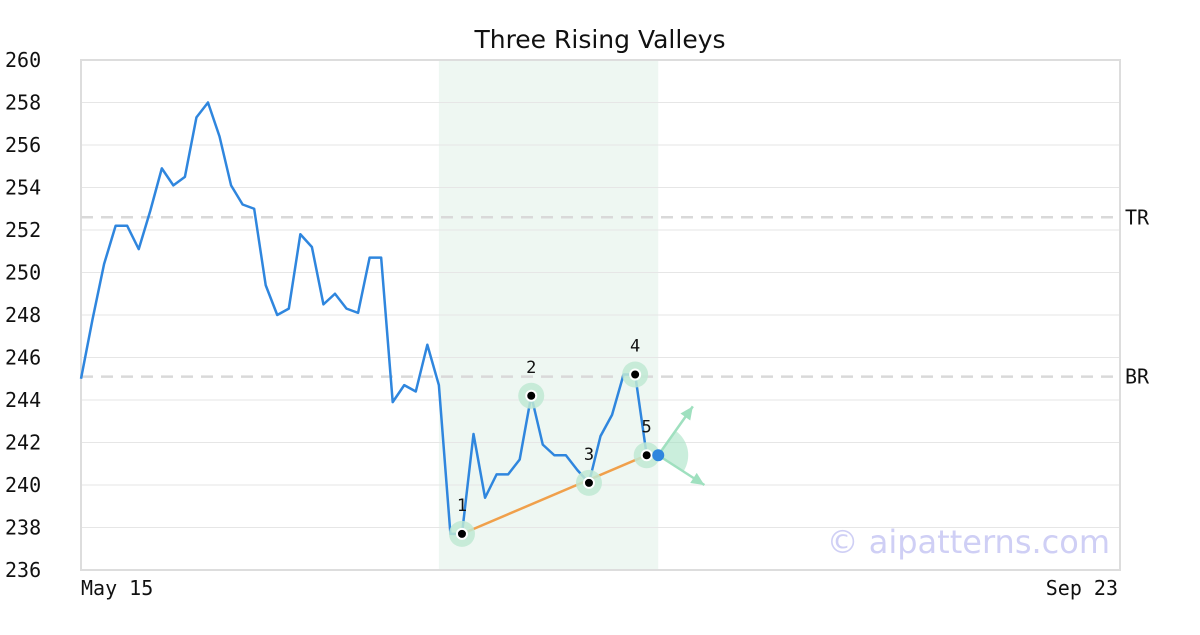 The height and width of the screenshot is (635, 1200). I want to click on x-tick-label: May 15, so click(117, 588).